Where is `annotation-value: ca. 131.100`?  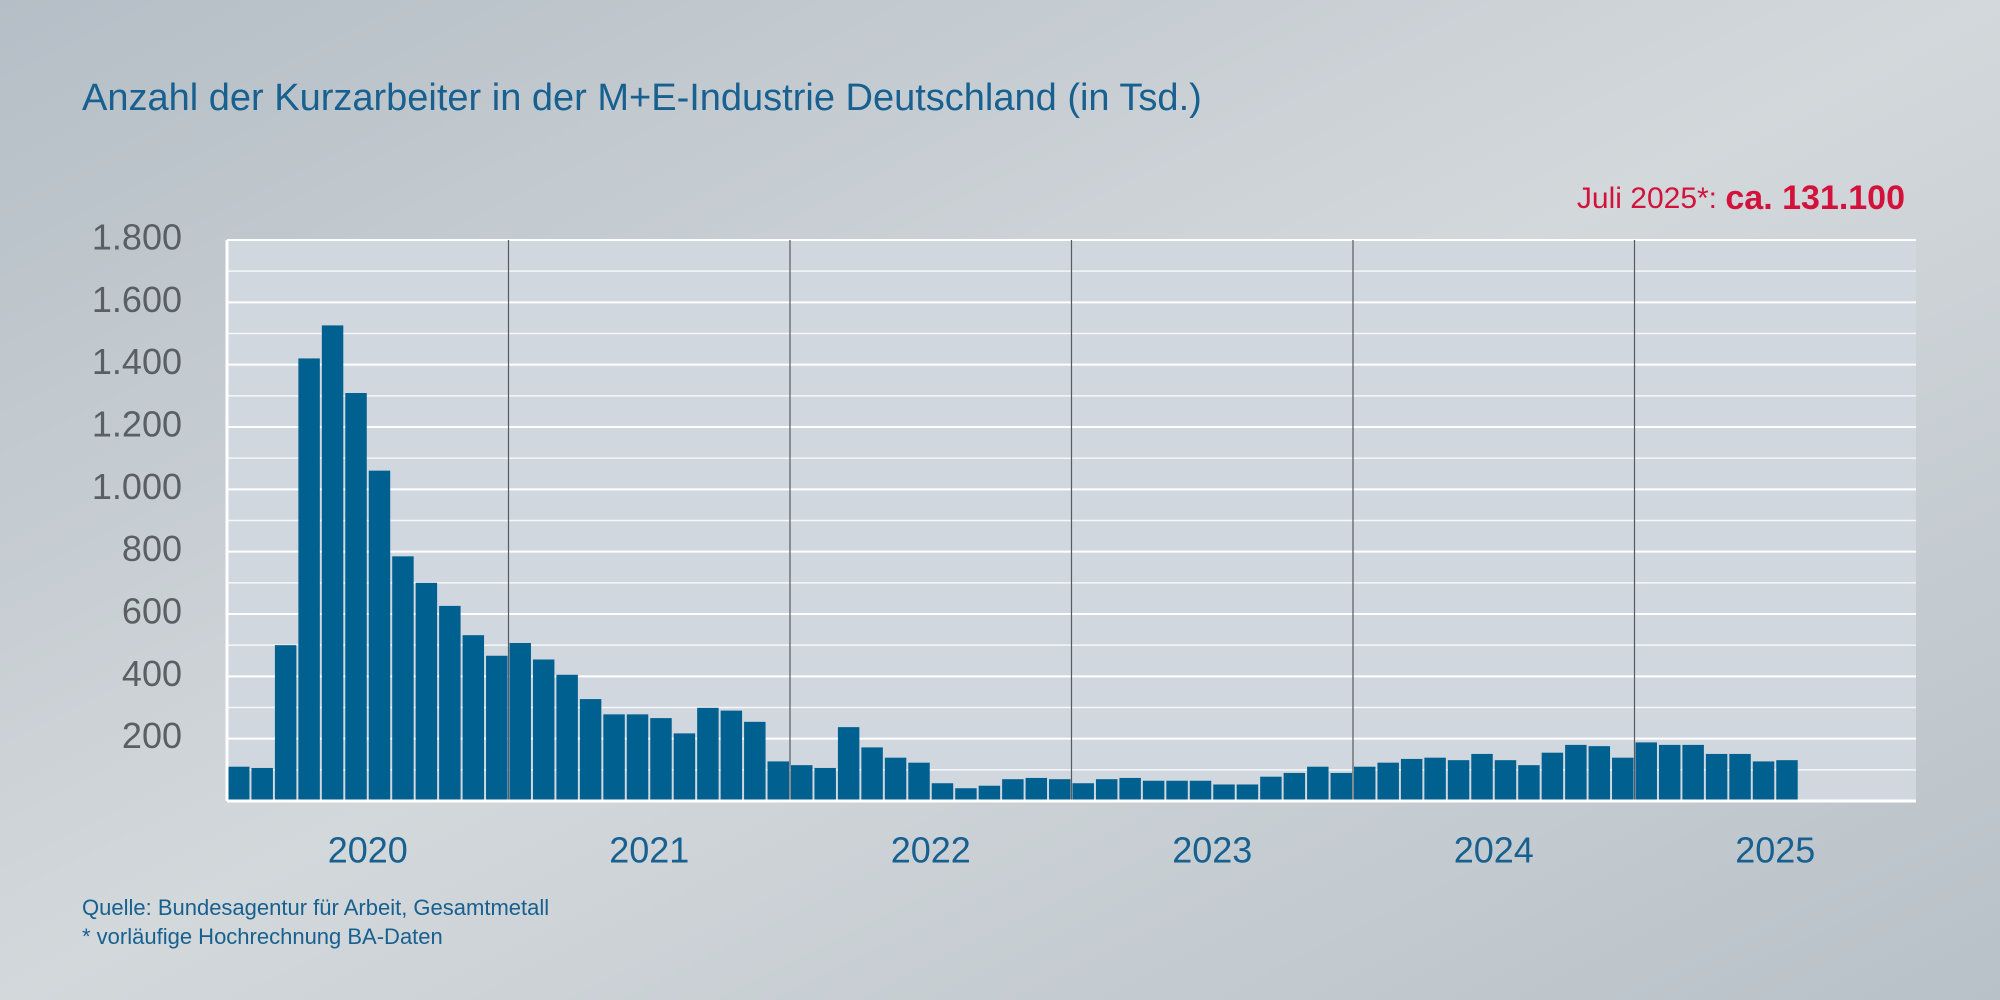
annotation-value: ca. 131.100 is located at coordinates (1815, 198).